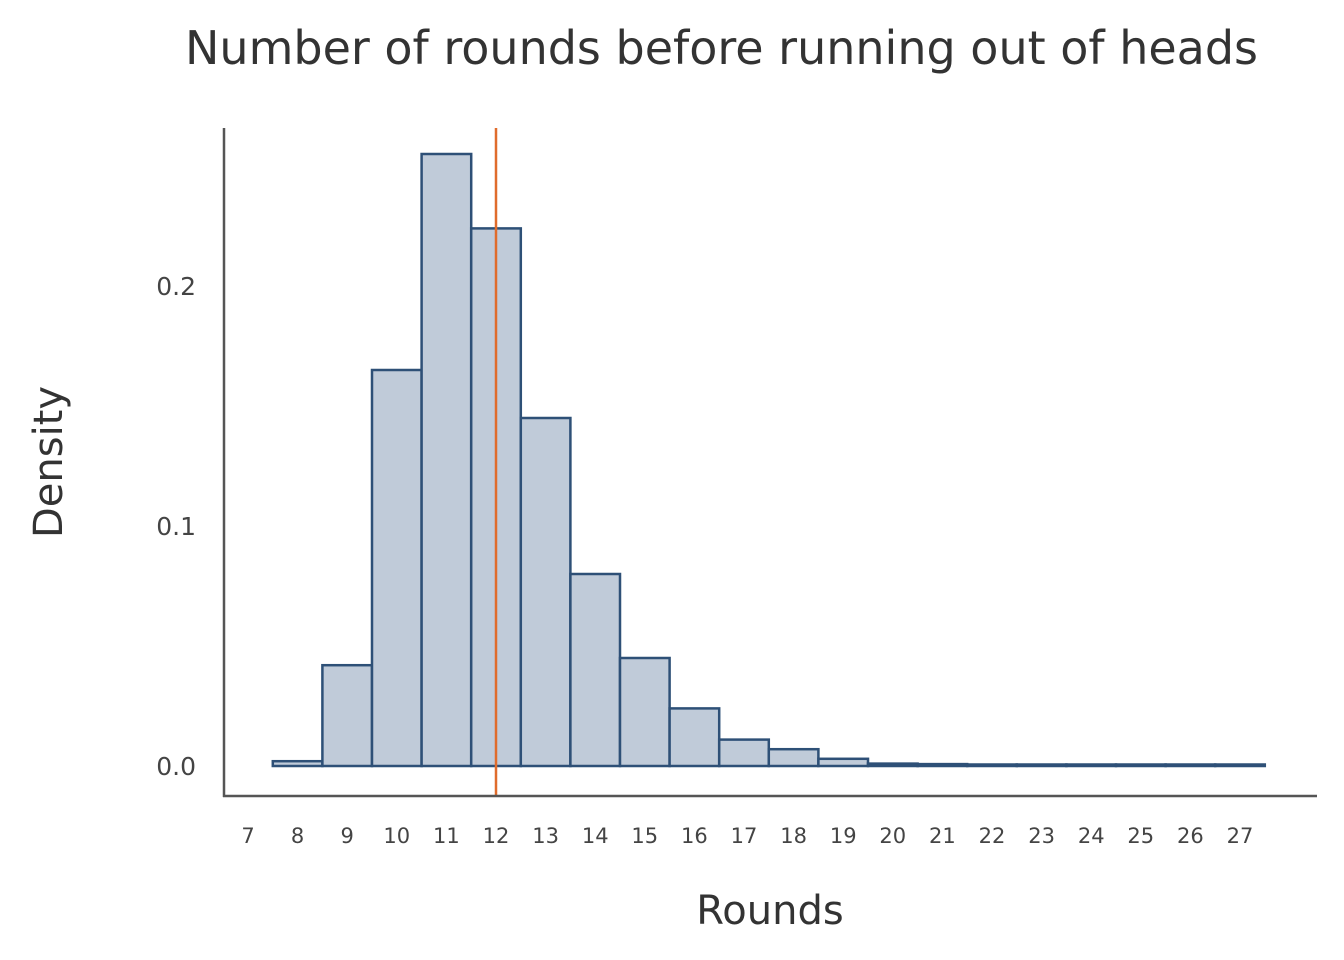 Image resolution: width=1344 pixels, height=960 pixels. I want to click on x-tick-label: 12, so click(496, 836).